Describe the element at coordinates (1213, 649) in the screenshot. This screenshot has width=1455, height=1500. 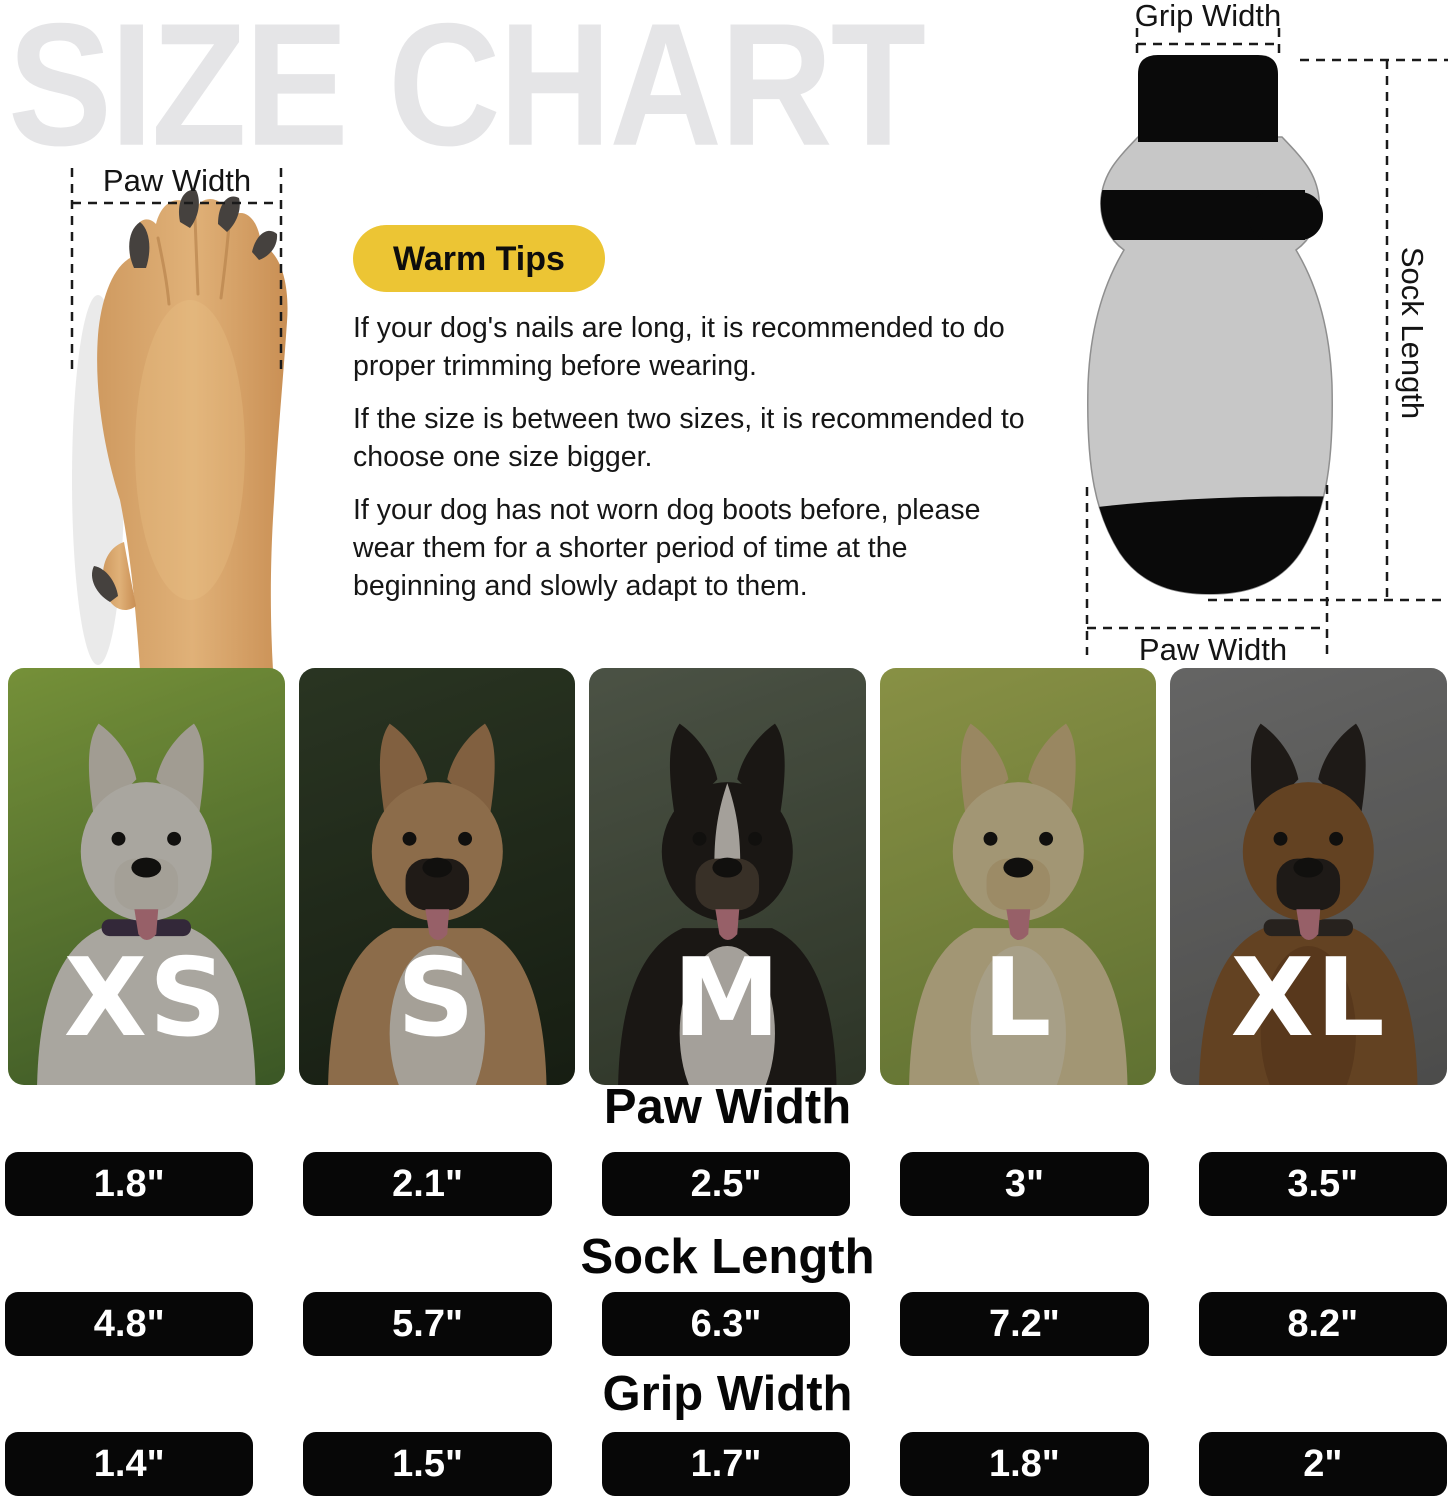
I see `sock-paw-width-label: Paw Width` at that location.